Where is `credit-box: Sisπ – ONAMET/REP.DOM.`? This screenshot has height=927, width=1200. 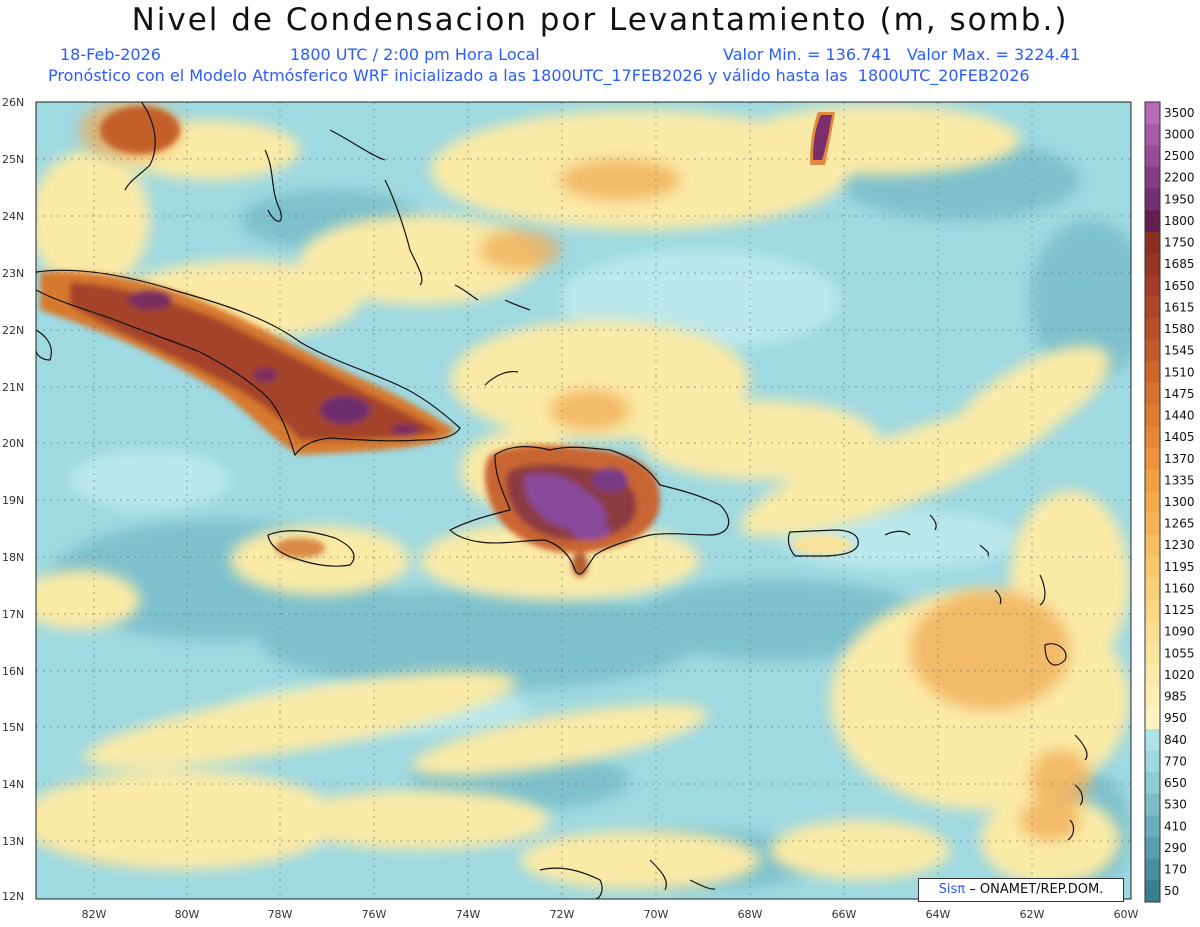 credit-box: Sisπ – ONAMET/REP.DOM. is located at coordinates (1021, 890).